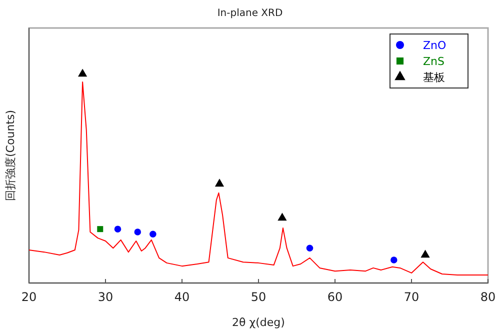  I want to click on x-tick-label: 40, so click(182, 297).